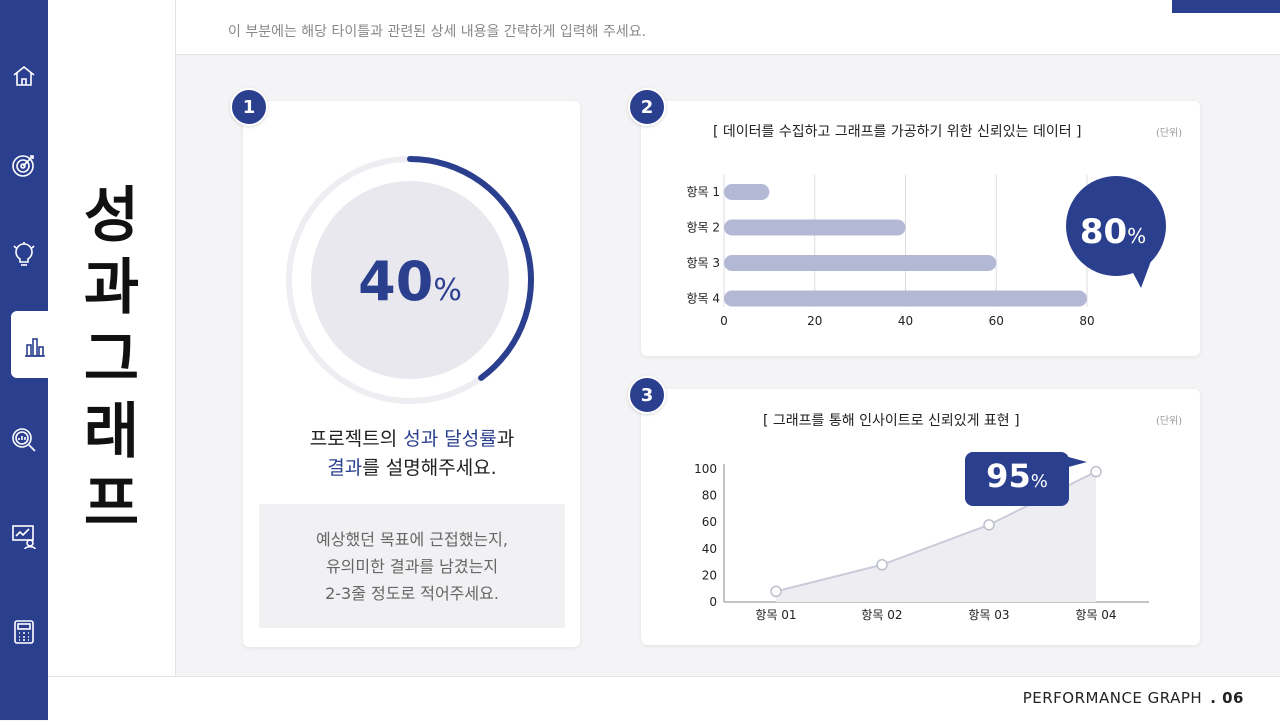 This screenshot has height=721, width=1280. Describe the element at coordinates (249, 107) in the screenshot. I see `card1-number-badge: 1` at that location.